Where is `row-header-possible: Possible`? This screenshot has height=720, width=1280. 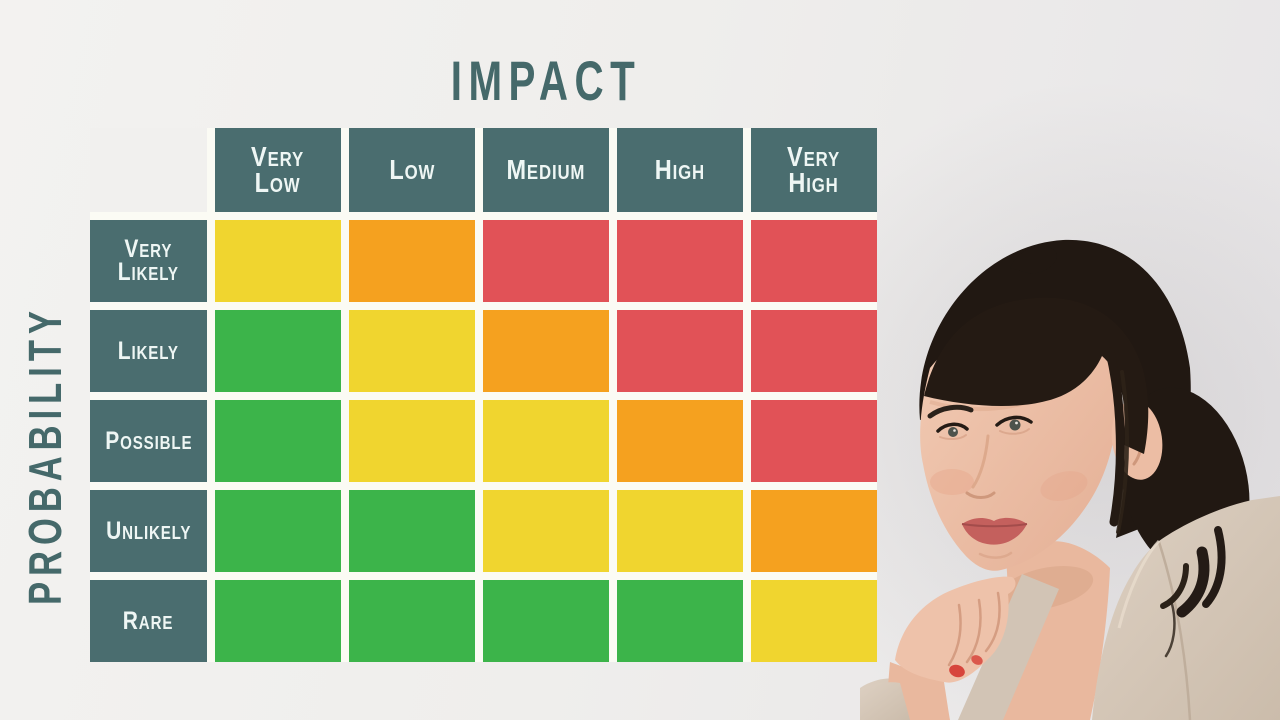
row-header-possible: Possible is located at coordinates (148, 441).